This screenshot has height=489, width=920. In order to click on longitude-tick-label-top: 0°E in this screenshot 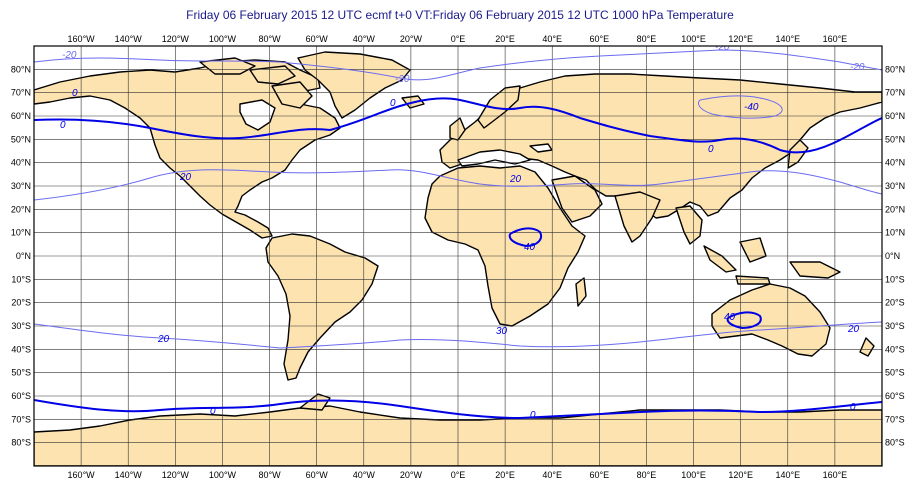, I will do `click(458, 39)`.